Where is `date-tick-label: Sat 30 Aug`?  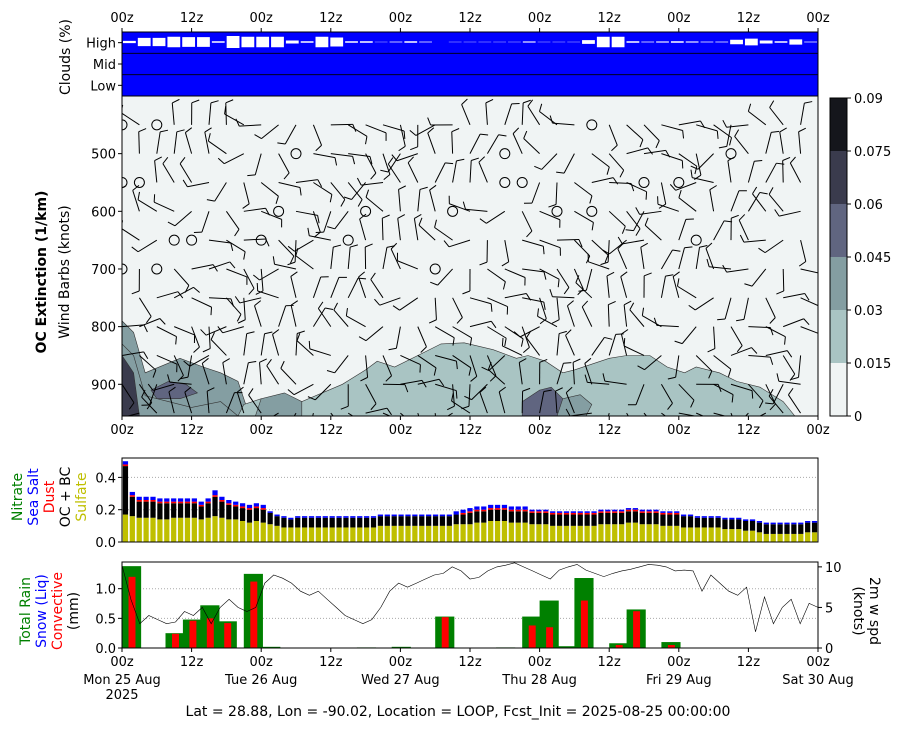 date-tick-label: Sat 30 Aug is located at coordinates (818, 680).